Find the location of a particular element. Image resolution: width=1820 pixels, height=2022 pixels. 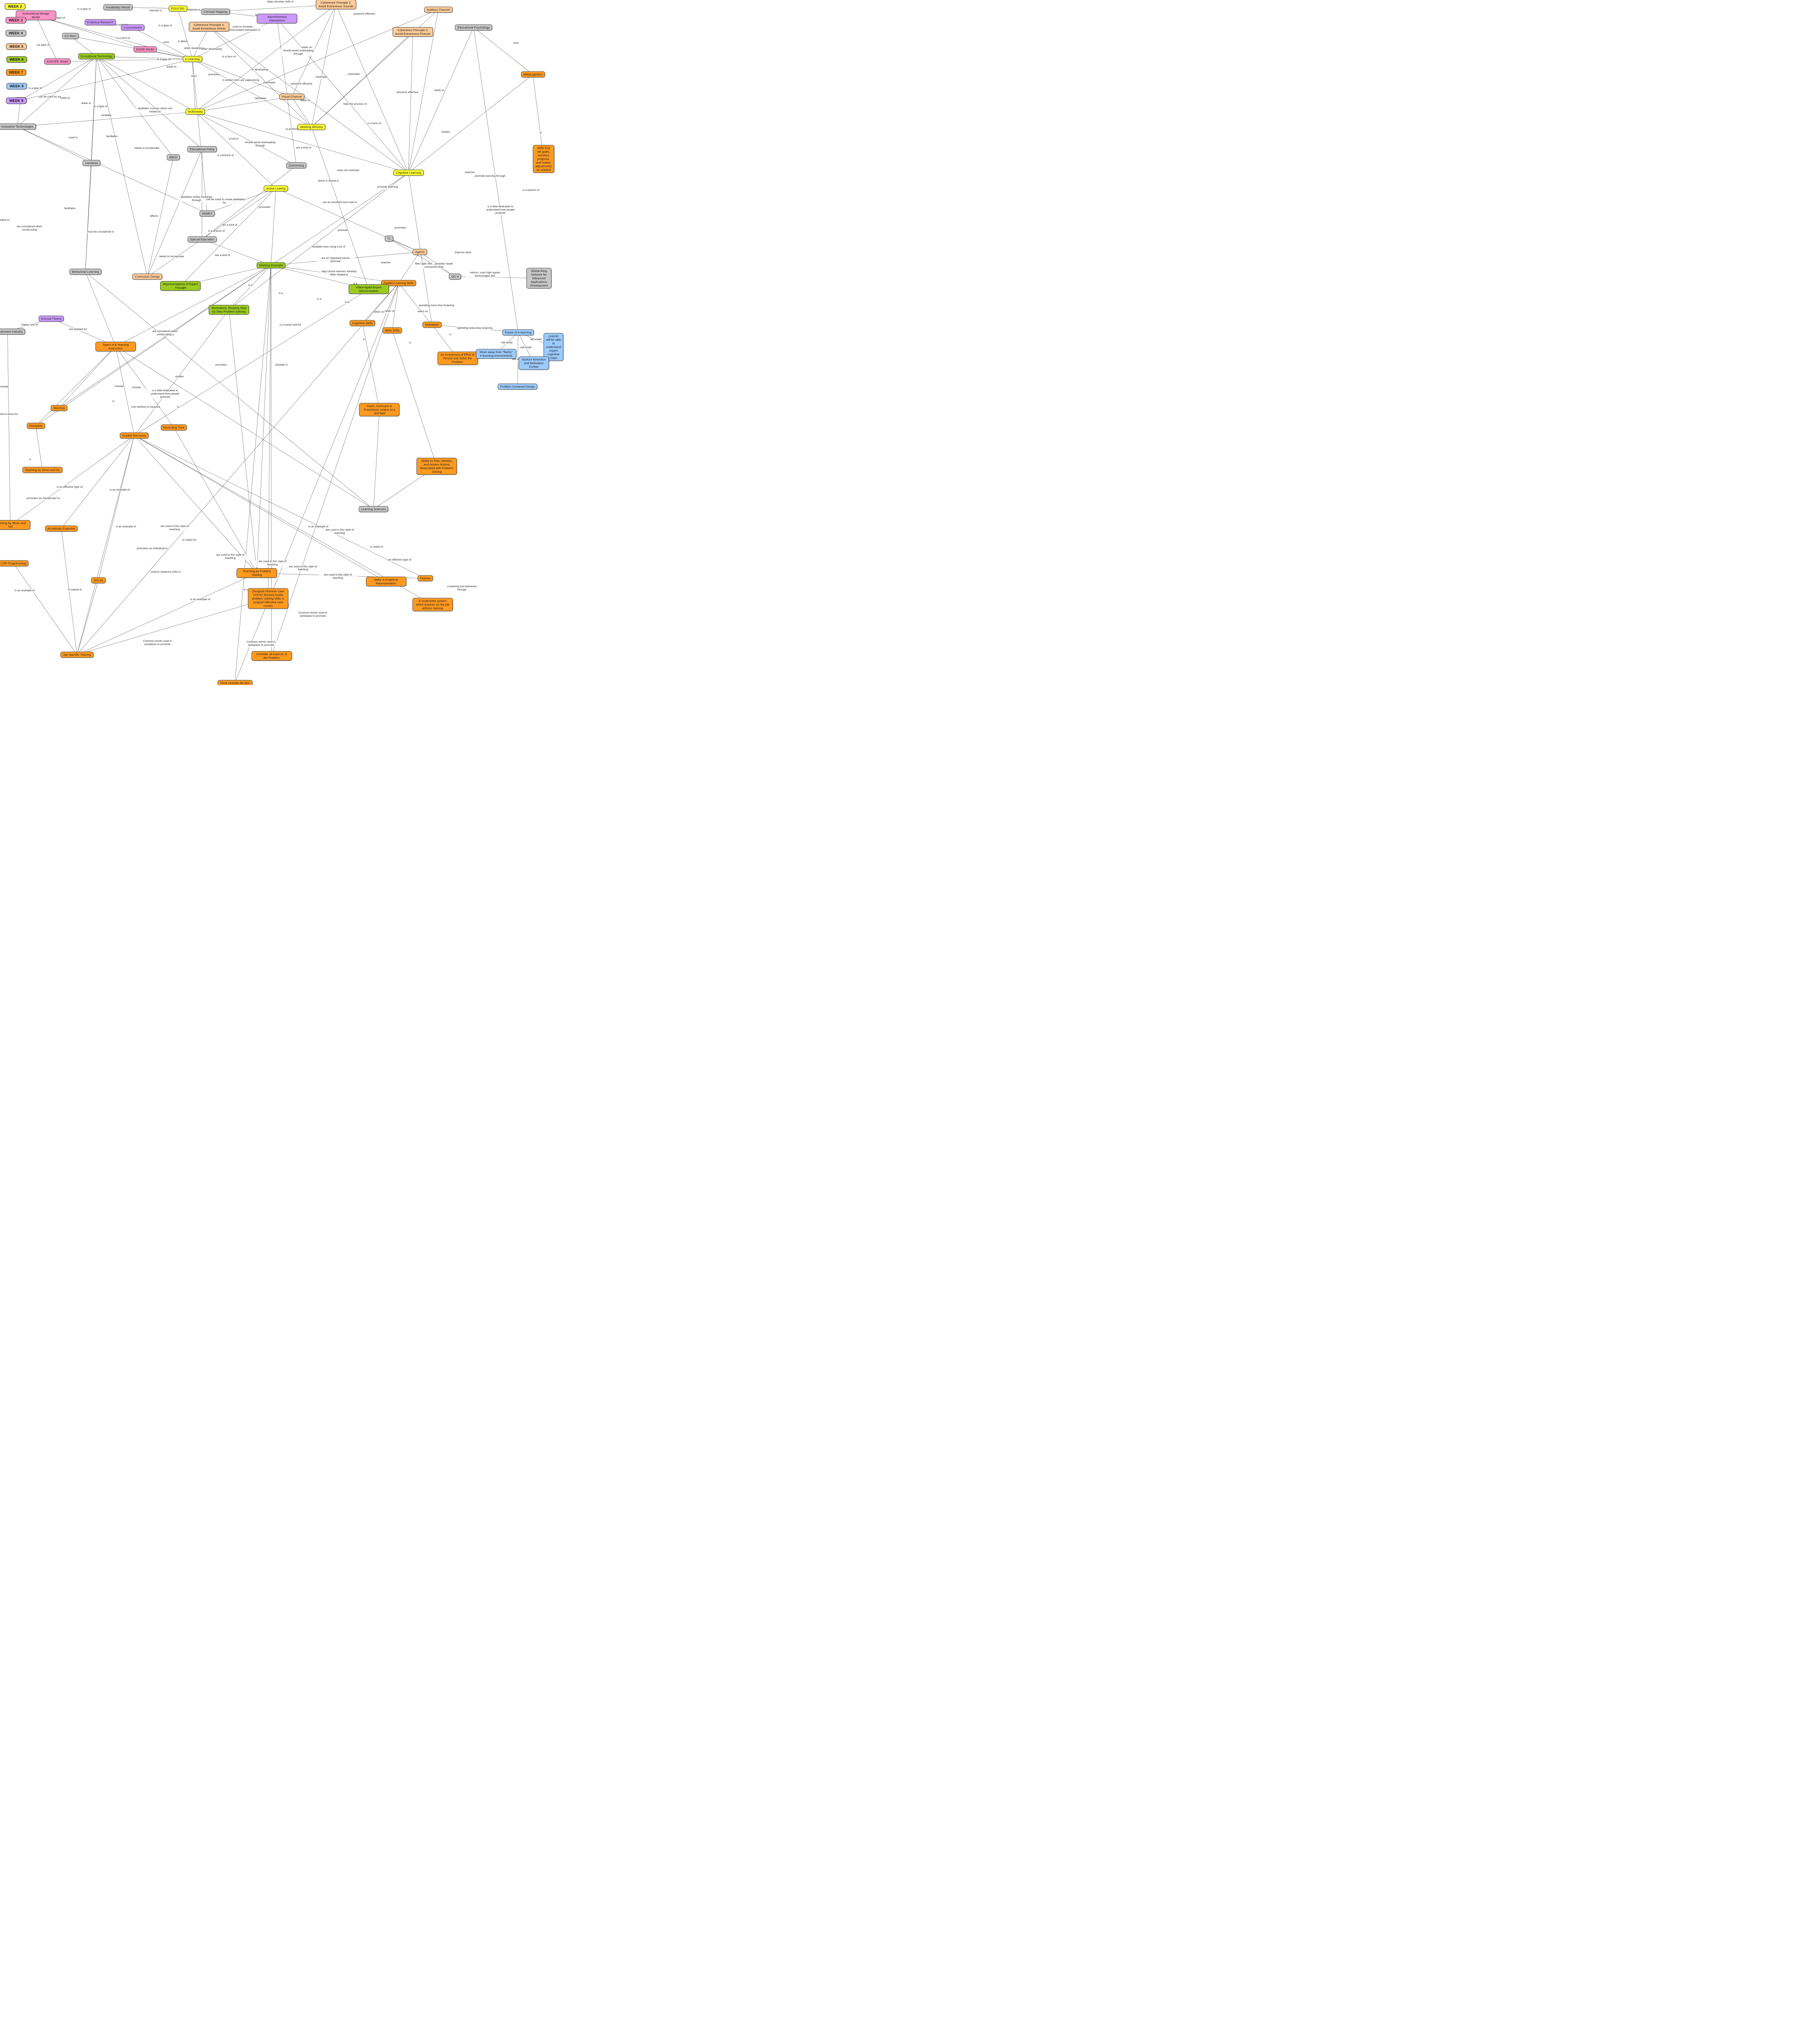

node-lsci: Learning Sciences is located at coordinates (373, 509).